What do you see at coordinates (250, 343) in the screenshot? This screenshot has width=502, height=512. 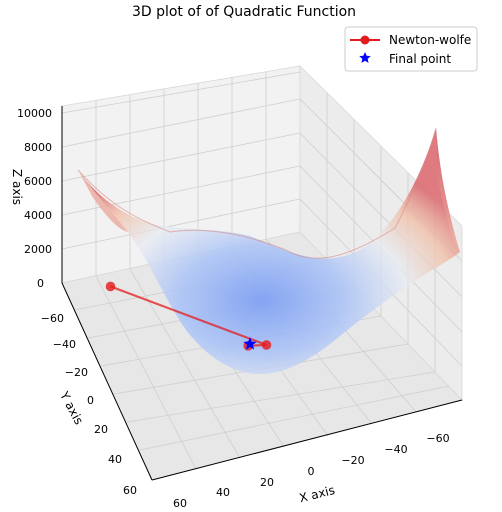 I see `final-point-star` at bounding box center [250, 343].